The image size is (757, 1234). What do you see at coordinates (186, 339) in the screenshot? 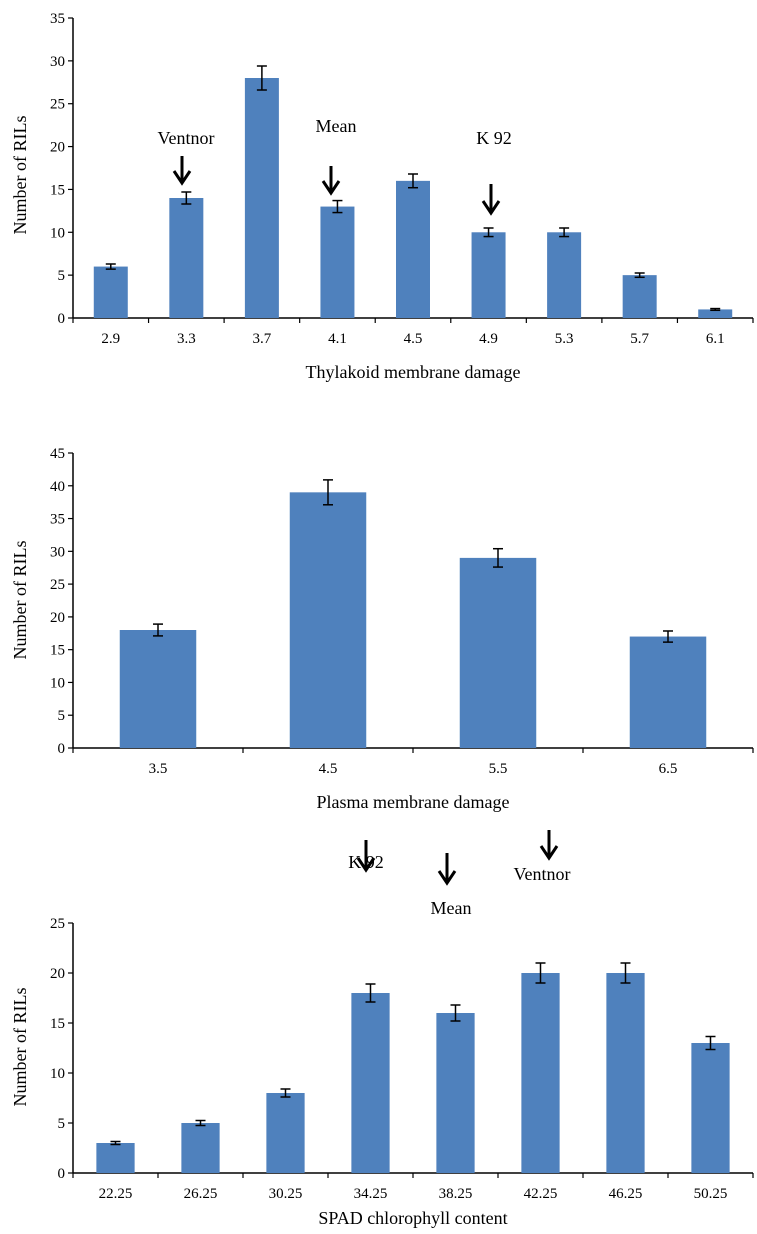
I see `x-tick-label: 3.3` at bounding box center [186, 339].